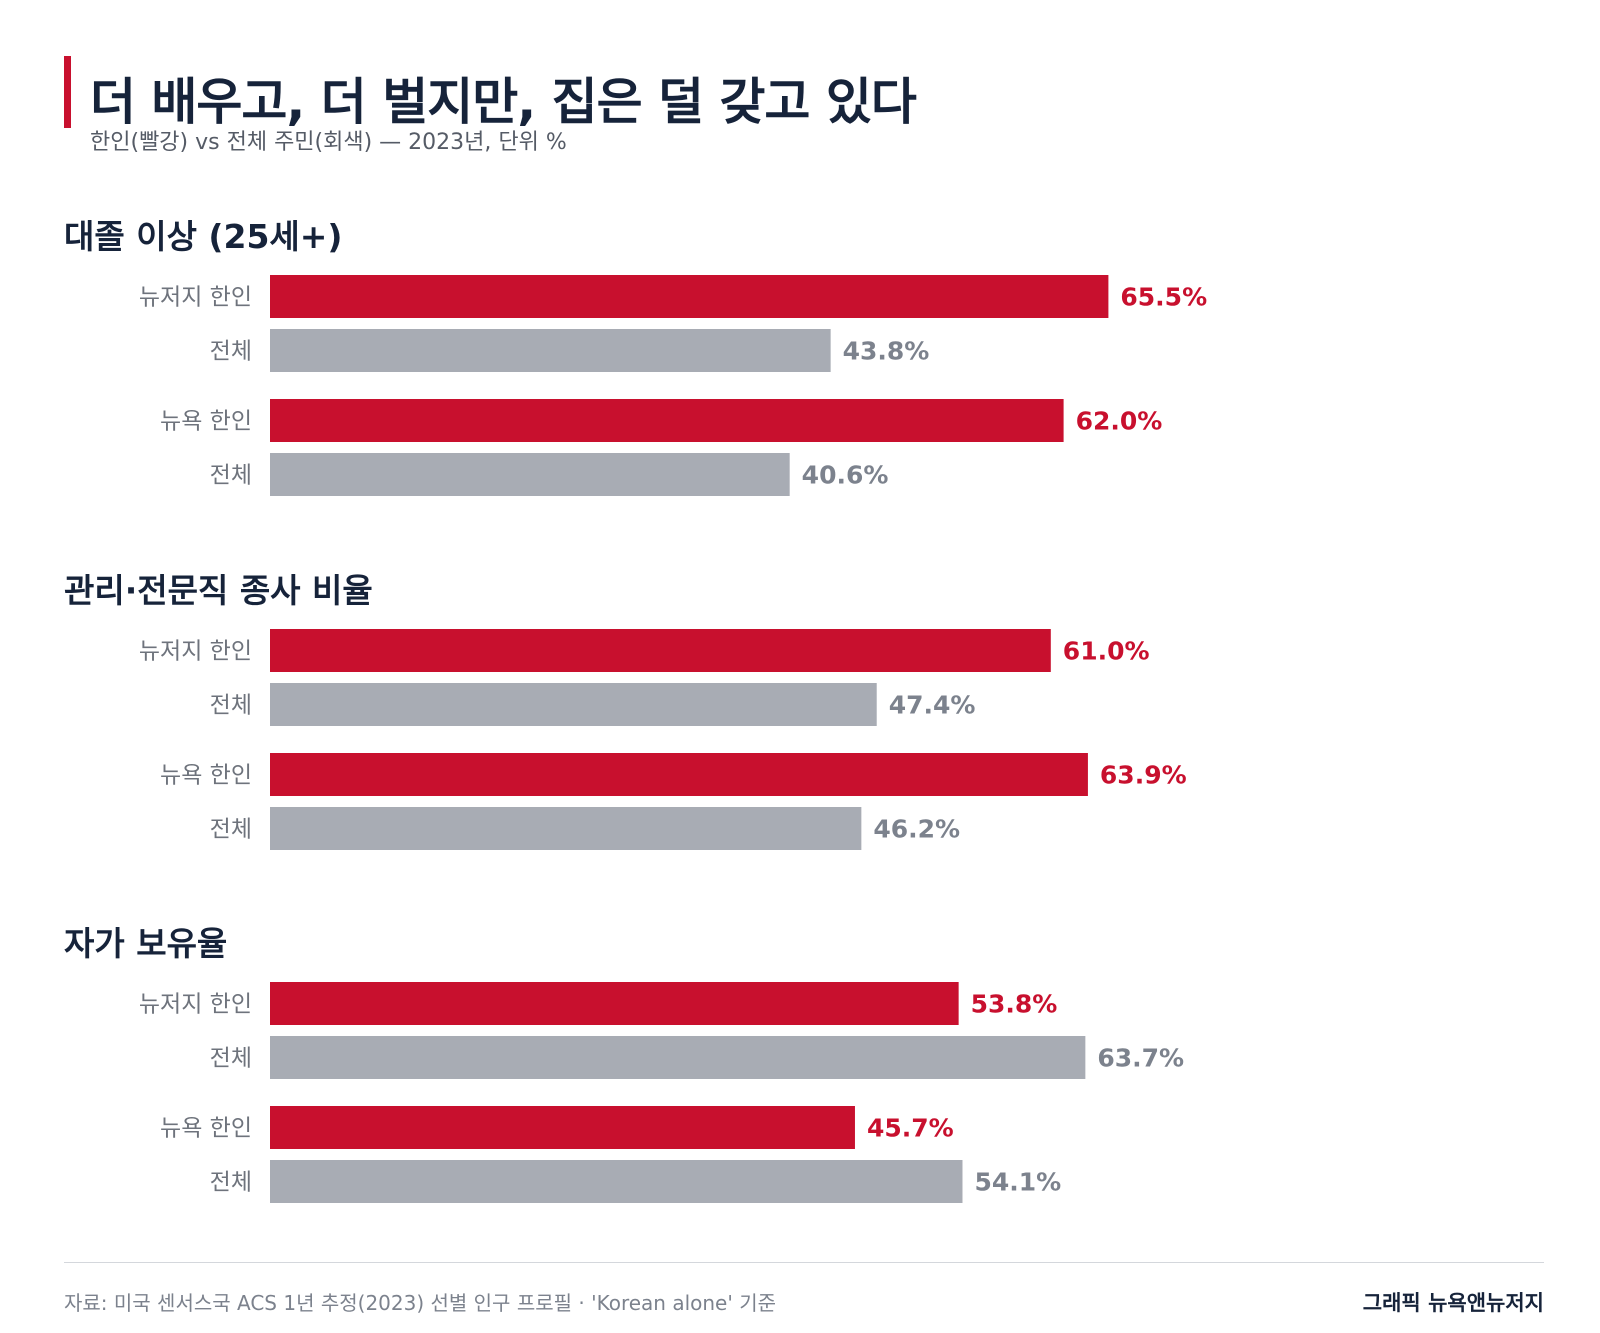  Describe the element at coordinates (328, 142) in the screenshot. I see `chart-subtitle: 한인(빨강) vs 전체 주민(회색) — 2023년, 단위 %` at that location.